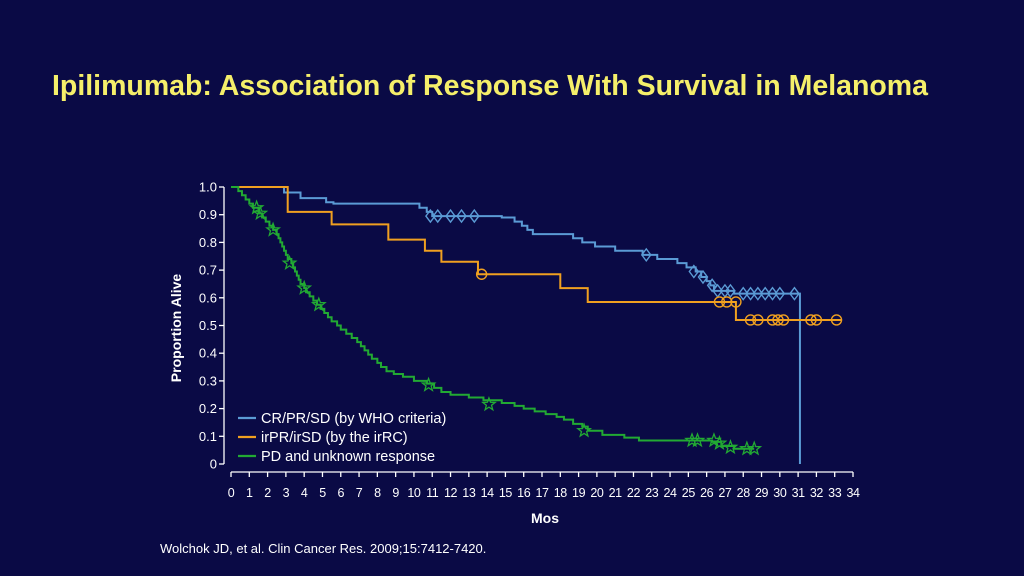 The height and width of the screenshot is (576, 1024). I want to click on x-tick-label: 11, so click(432, 493).